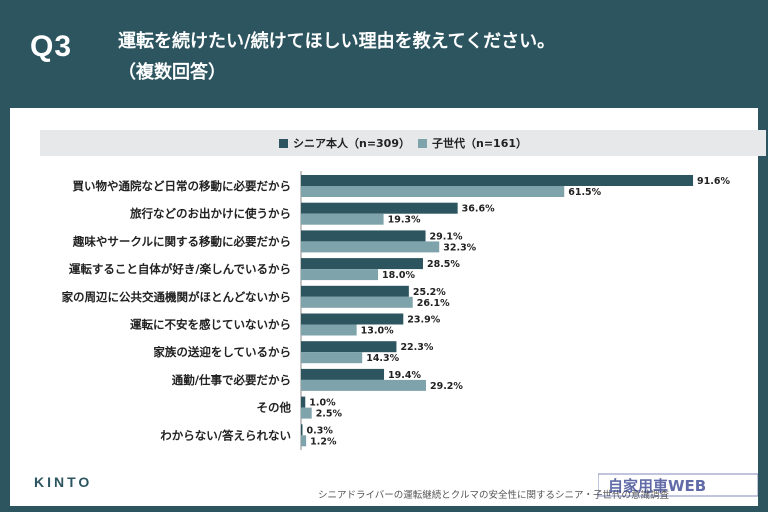 Image resolution: width=768 pixels, height=512 pixels. What do you see at coordinates (329, 414) in the screenshot?
I see `value-label-children: 2.5%` at bounding box center [329, 414].